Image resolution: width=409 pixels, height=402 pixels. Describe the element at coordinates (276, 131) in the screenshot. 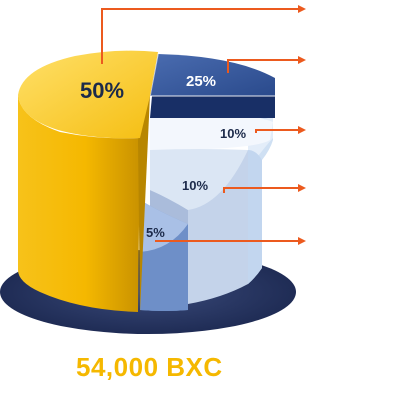

I see `callout-line-10-pale` at that location.